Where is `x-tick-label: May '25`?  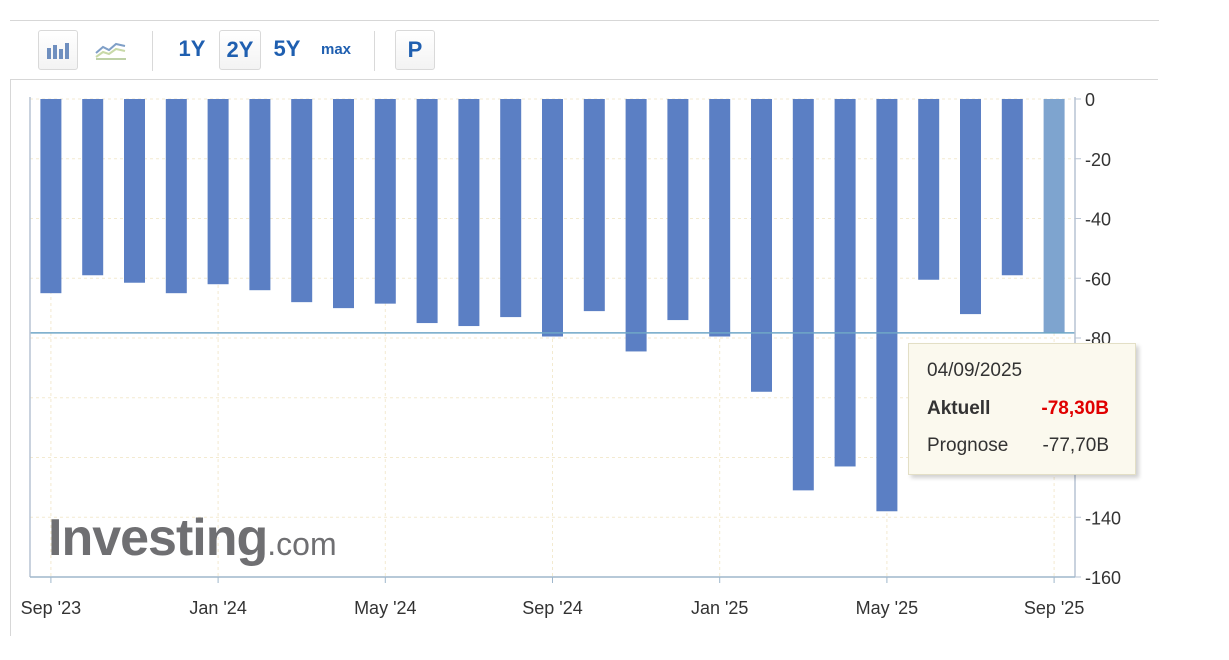 x-tick-label: May '25 is located at coordinates (887, 608).